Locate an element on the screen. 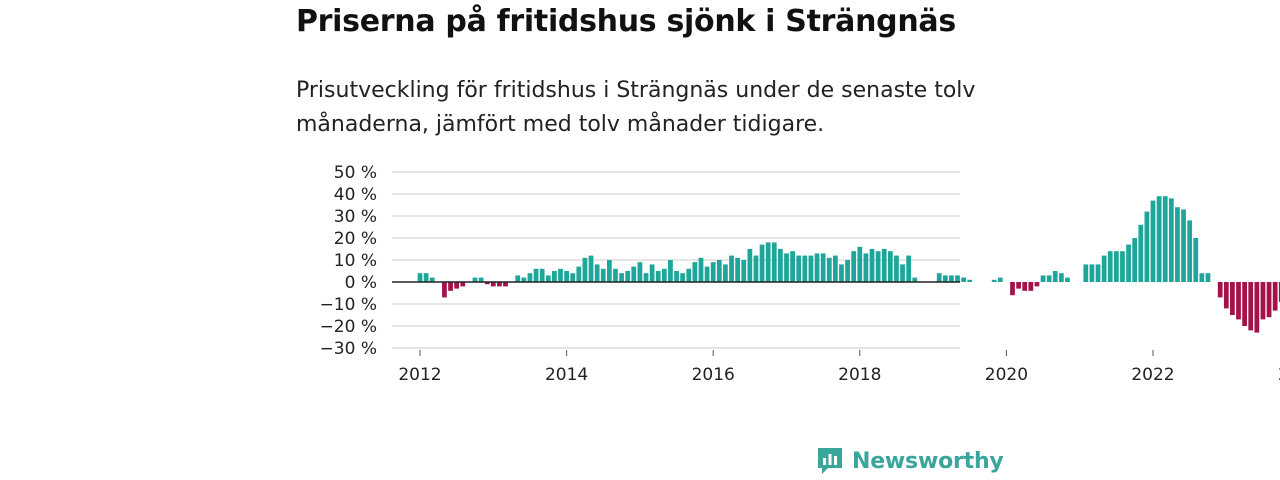 Image resolution: width=1280 pixels, height=480 pixels. x-tick-label: 2024 is located at coordinates (1279, 375).